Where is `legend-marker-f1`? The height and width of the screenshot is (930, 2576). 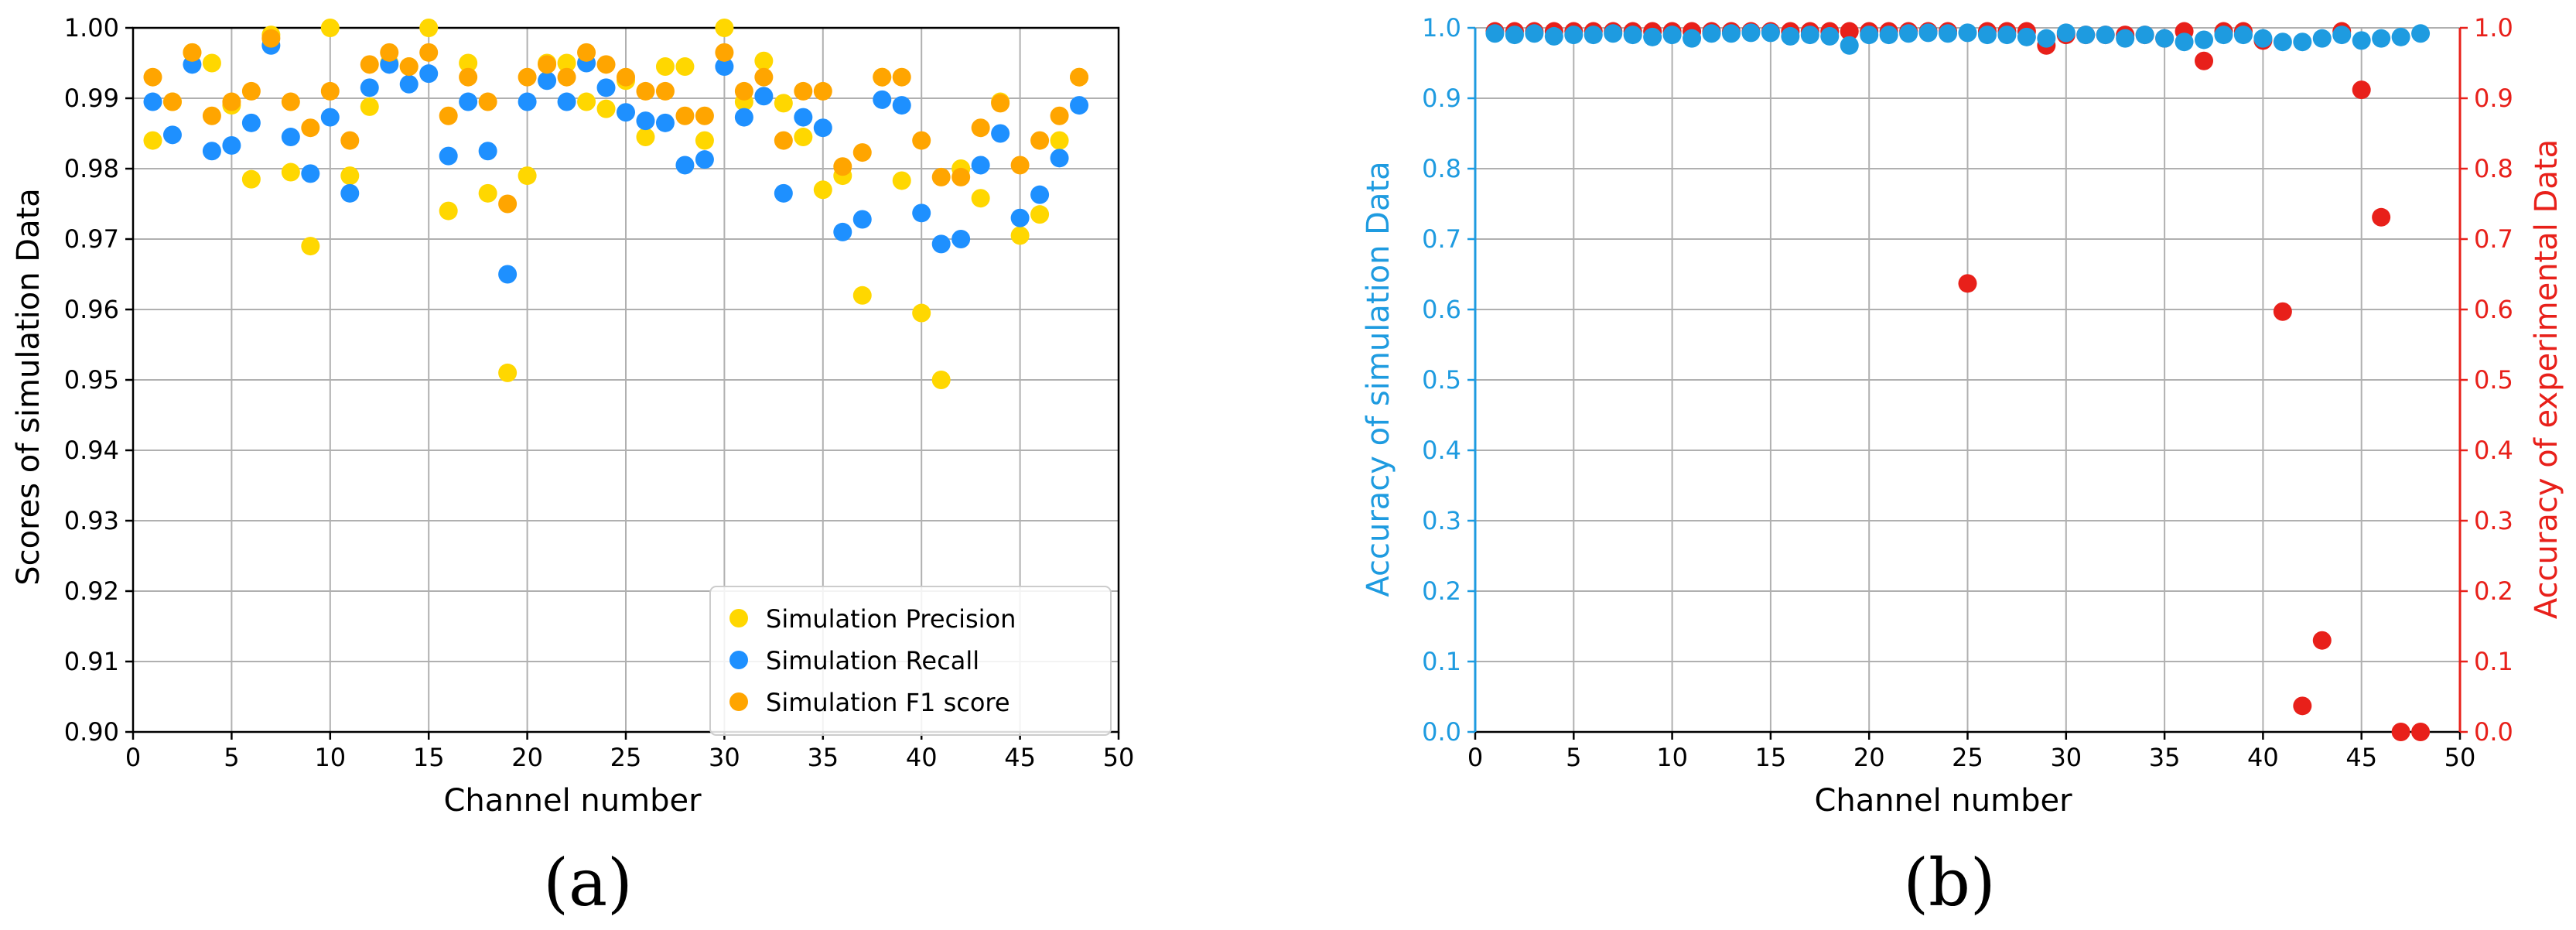
legend-marker-f1 is located at coordinates (738, 701).